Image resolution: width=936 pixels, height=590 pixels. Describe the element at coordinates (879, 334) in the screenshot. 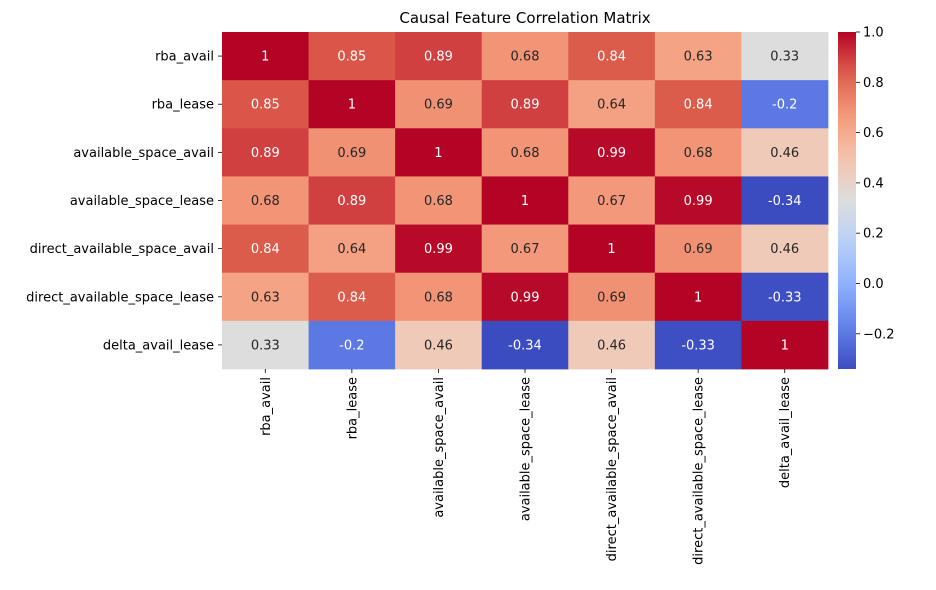

I see `colorbar-tick-label: −0.2` at that location.